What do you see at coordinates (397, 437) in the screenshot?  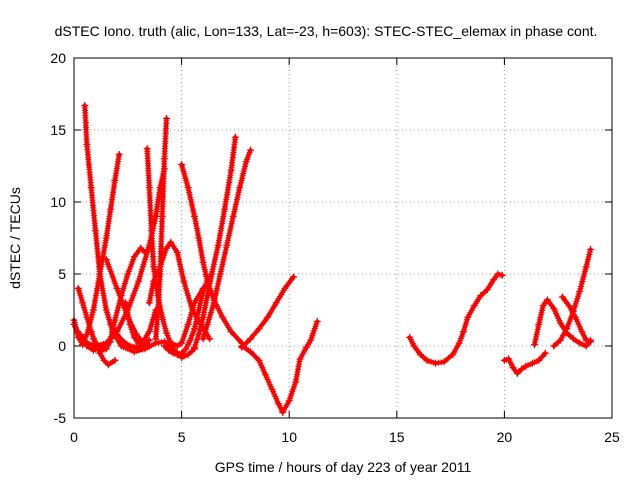 I see `x-tick-label: 15` at bounding box center [397, 437].